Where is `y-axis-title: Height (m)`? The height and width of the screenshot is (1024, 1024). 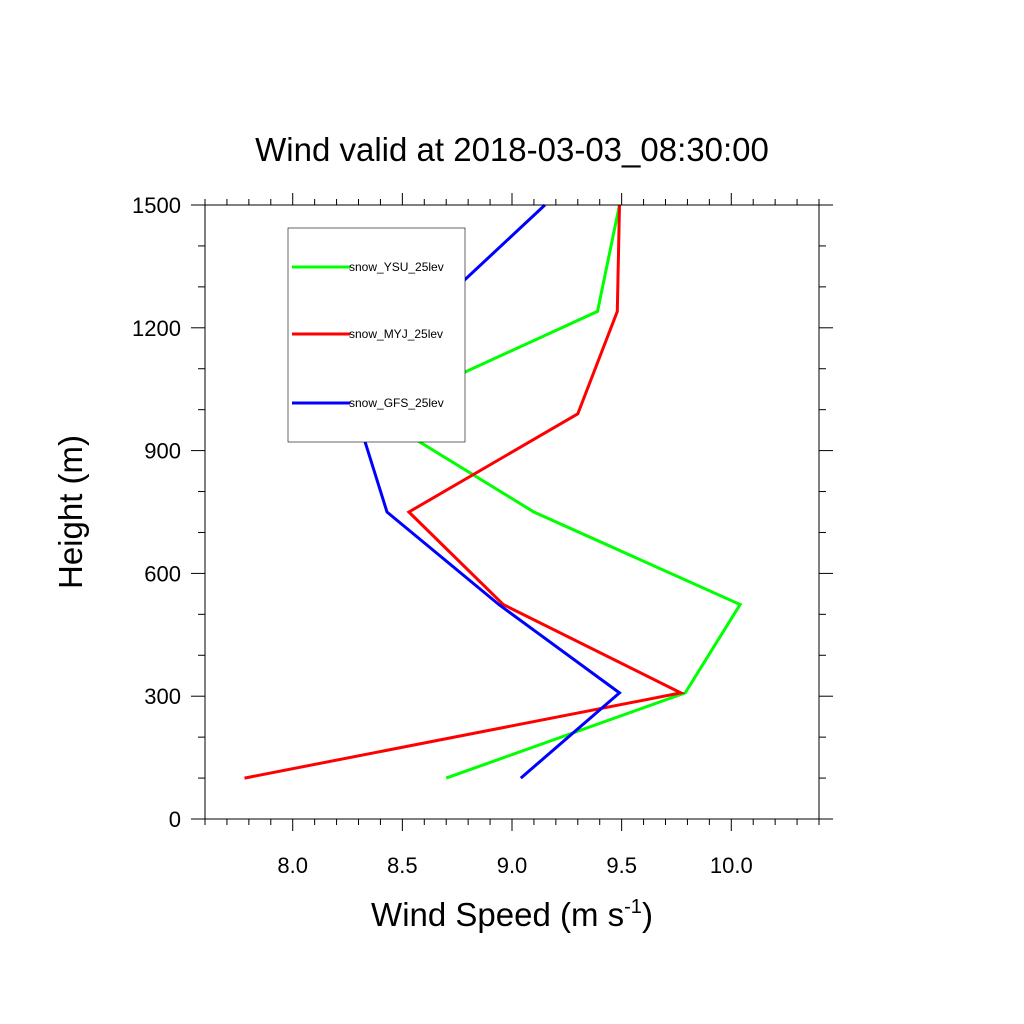
y-axis-title: Height (m) is located at coordinates (70, 512).